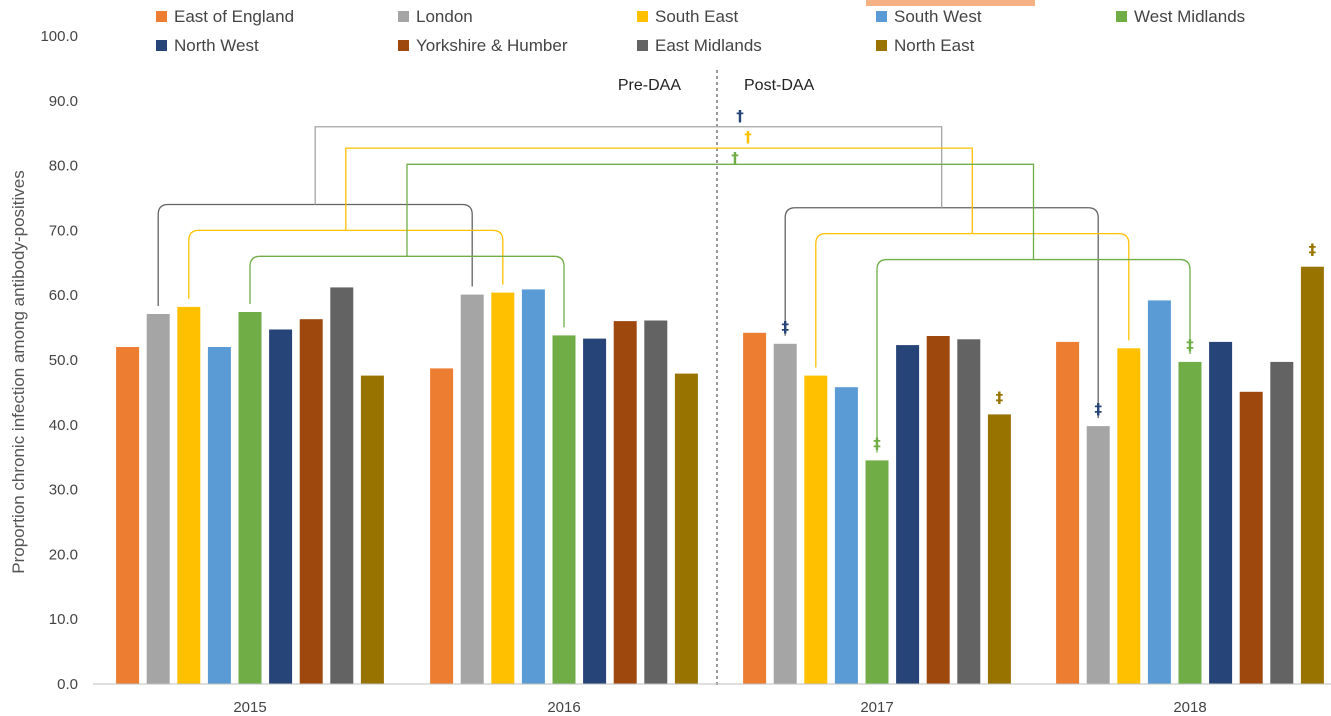 The height and width of the screenshot is (716, 1331). What do you see at coordinates (67, 684) in the screenshot?
I see `y-tick-label: 0.0` at bounding box center [67, 684].